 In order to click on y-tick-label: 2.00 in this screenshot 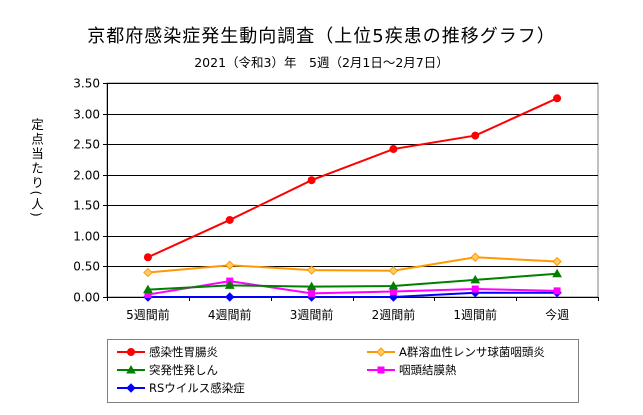, I will do `click(86, 176)`.